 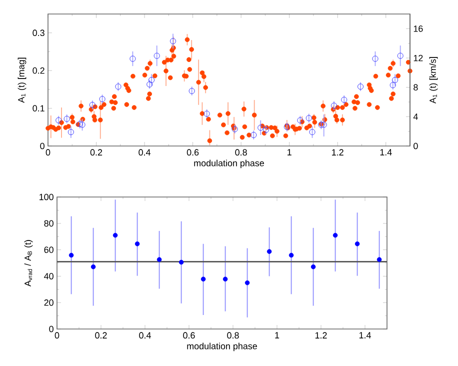 I want to click on y-tick-label: 0.1, so click(x=38, y=108).